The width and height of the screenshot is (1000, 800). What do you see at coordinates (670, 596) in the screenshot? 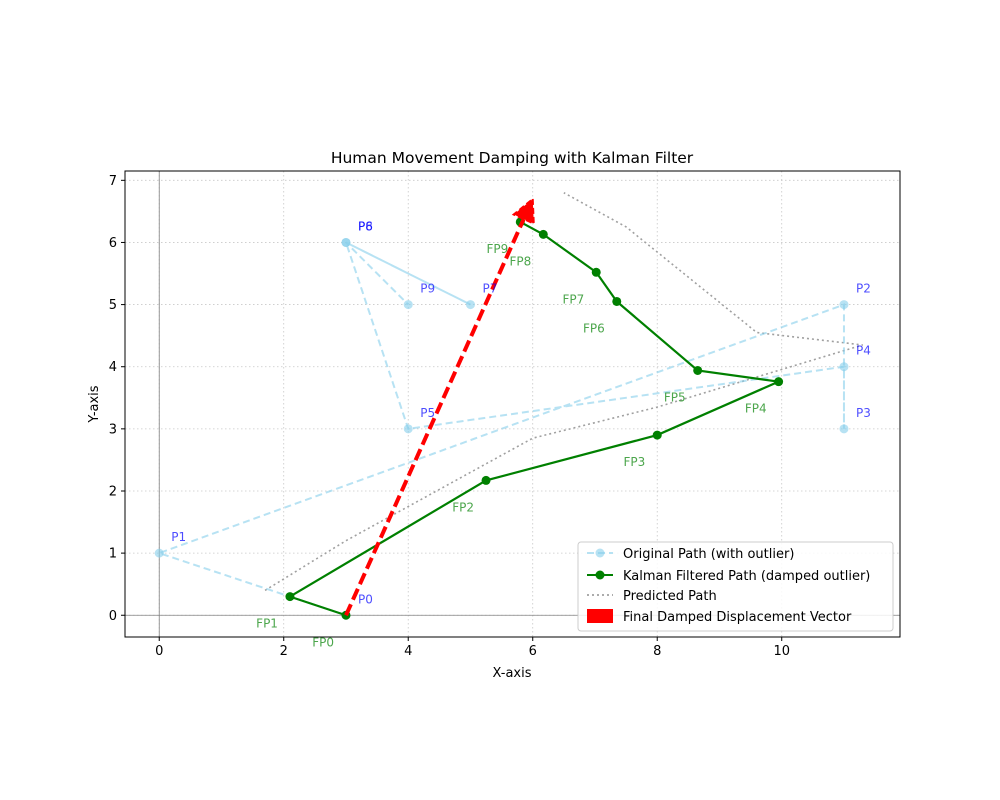
I see `legend-entry-predicted: Predicted Path` at bounding box center [670, 596].